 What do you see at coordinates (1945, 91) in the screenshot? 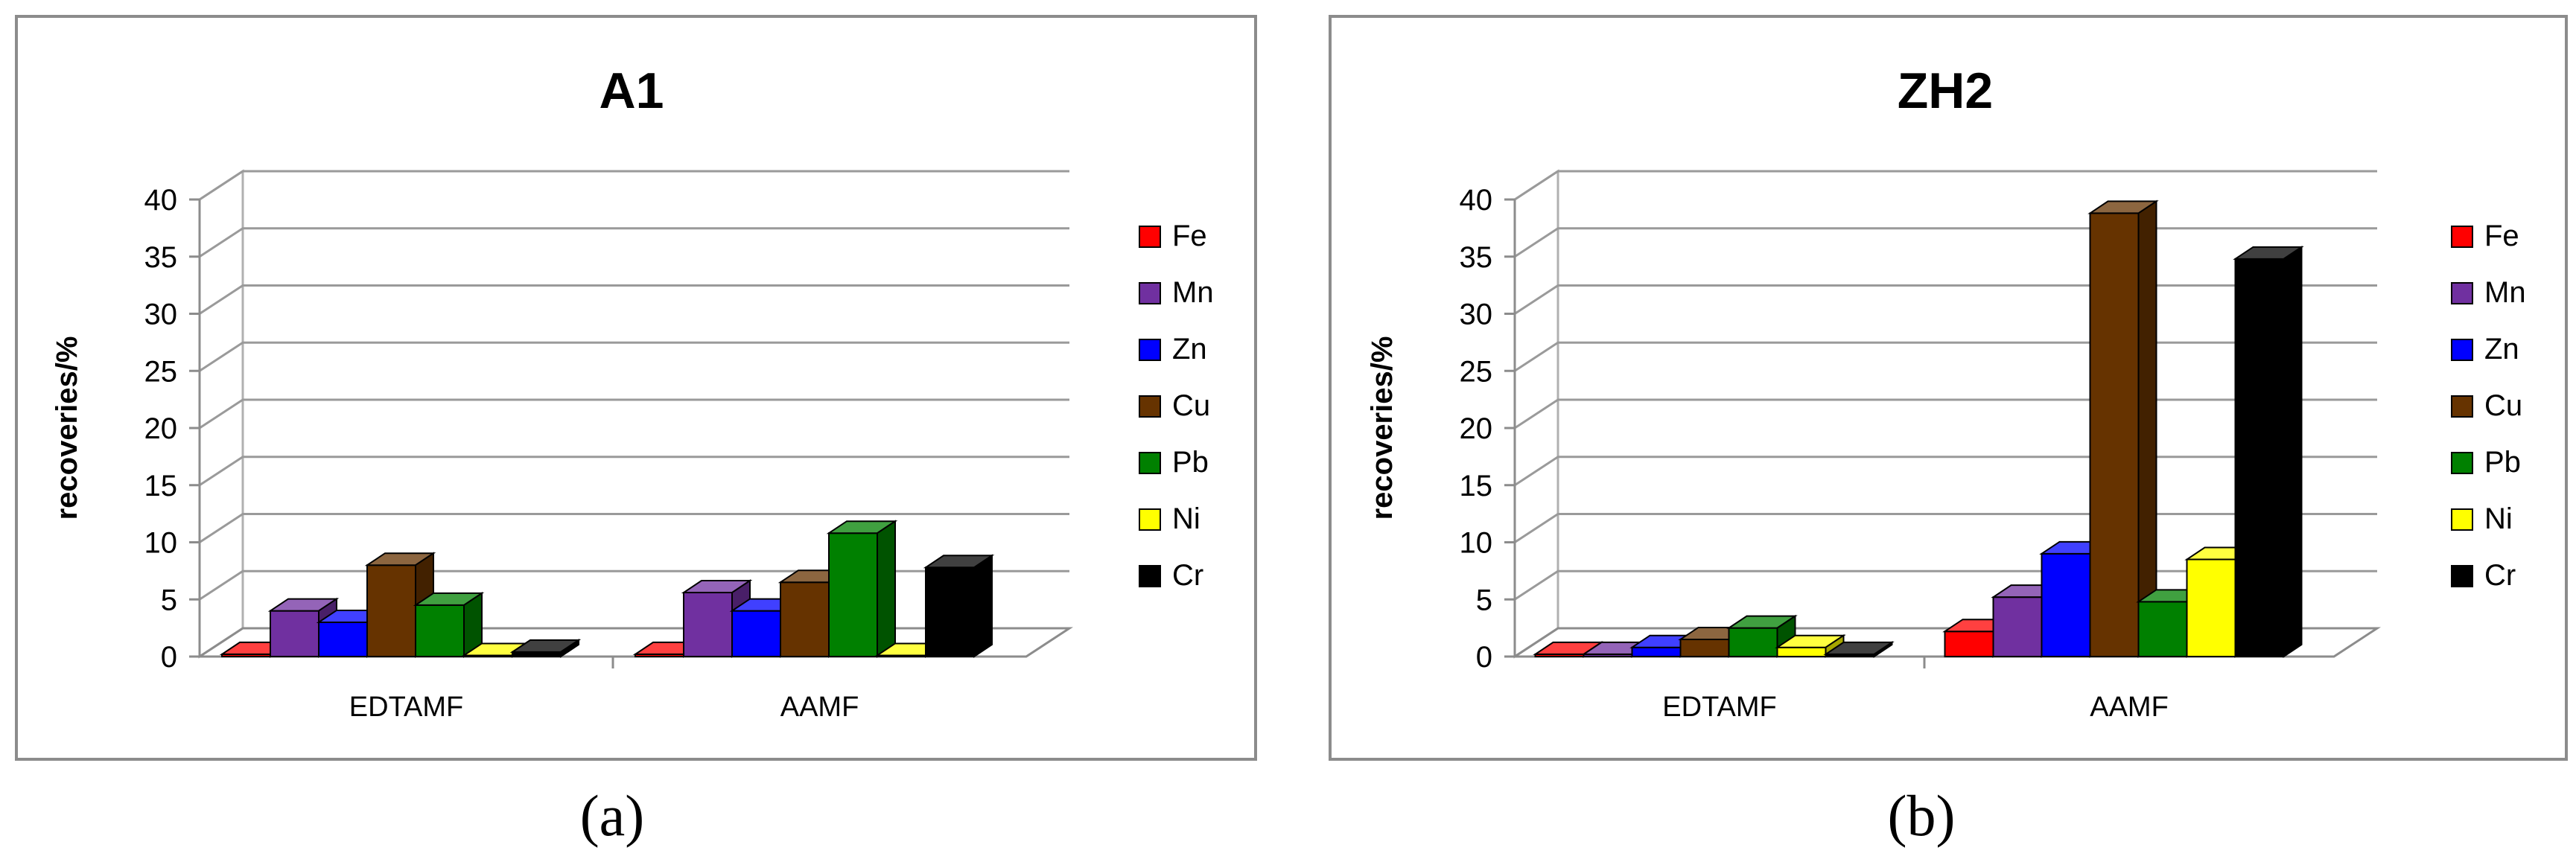
I see `chart-title: ZH2` at bounding box center [1945, 91].